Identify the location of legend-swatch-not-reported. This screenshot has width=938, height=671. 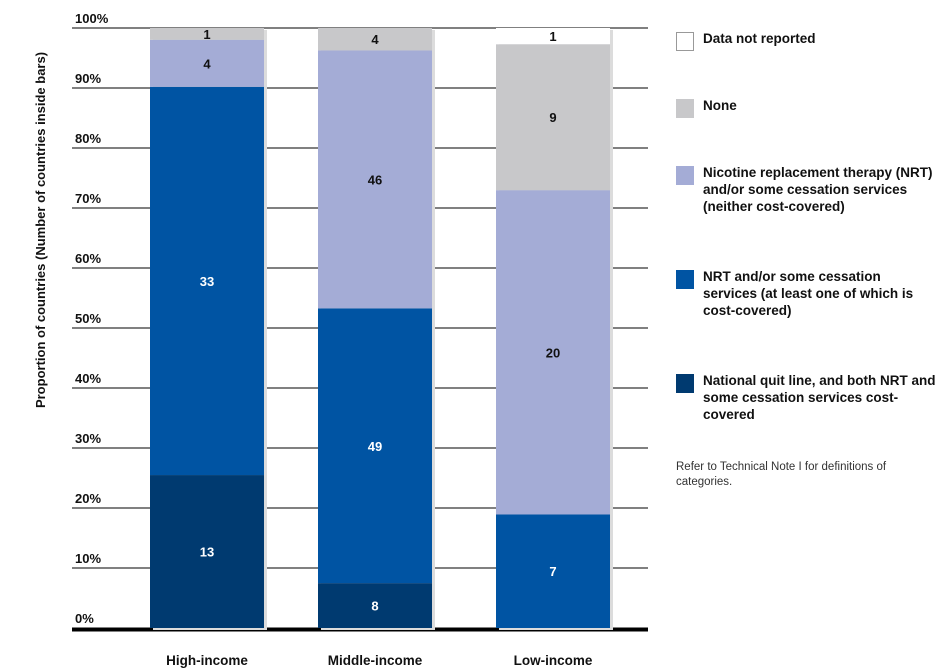
(685, 41).